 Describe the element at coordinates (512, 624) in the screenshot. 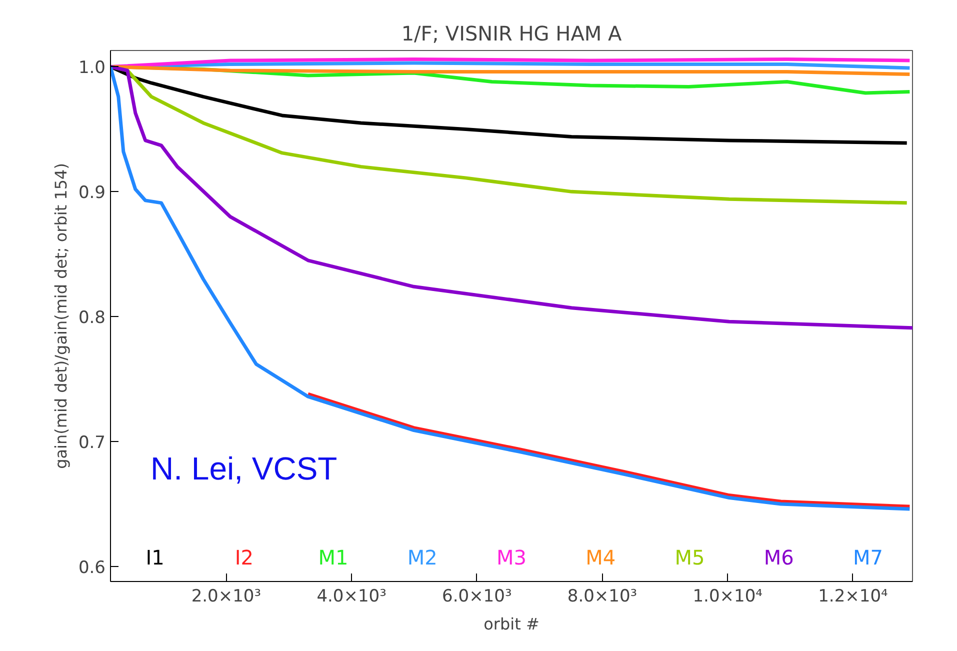

I see `x-axis-title: orbit #` at that location.